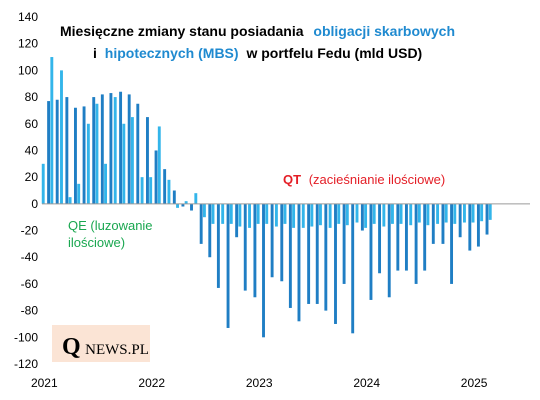 The image size is (540, 400). I want to click on y-tick-label: -80, so click(30, 311).